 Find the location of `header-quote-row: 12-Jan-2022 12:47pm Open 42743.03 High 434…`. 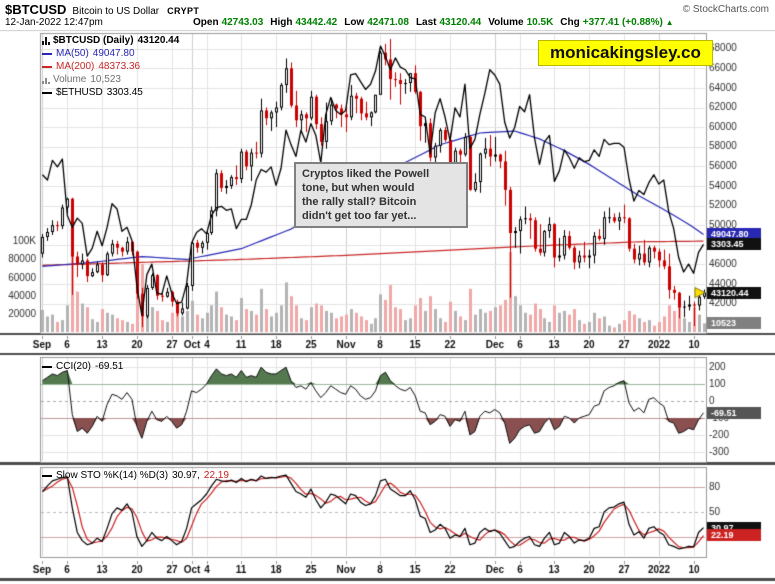

header-quote-row: 12-Jan-2022 12:47pm Open 42743.03 High 434… is located at coordinates (343, 22).